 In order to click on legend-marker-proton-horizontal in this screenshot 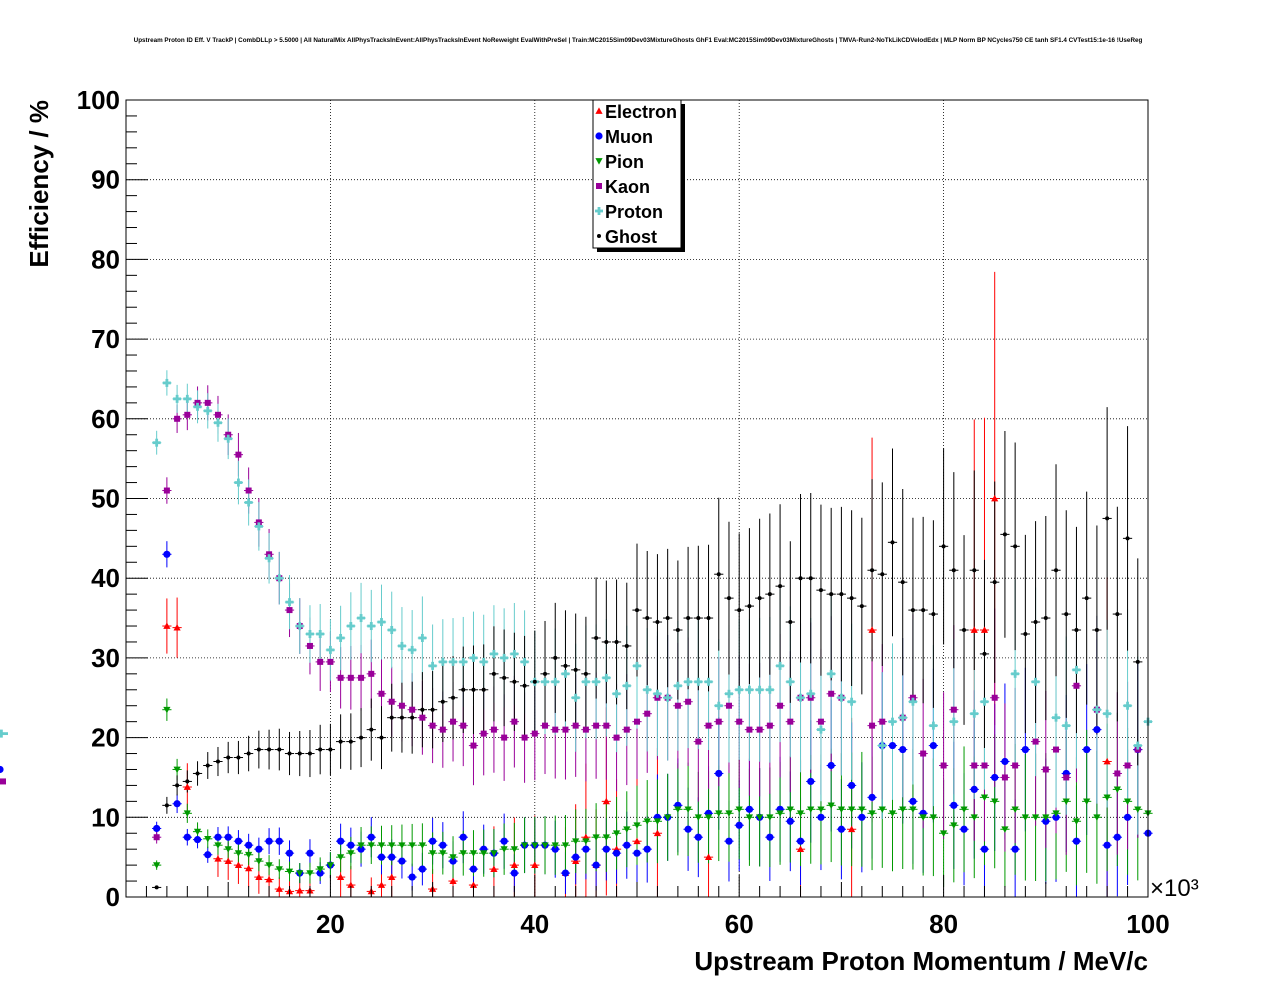, I will do `click(599, 211)`.